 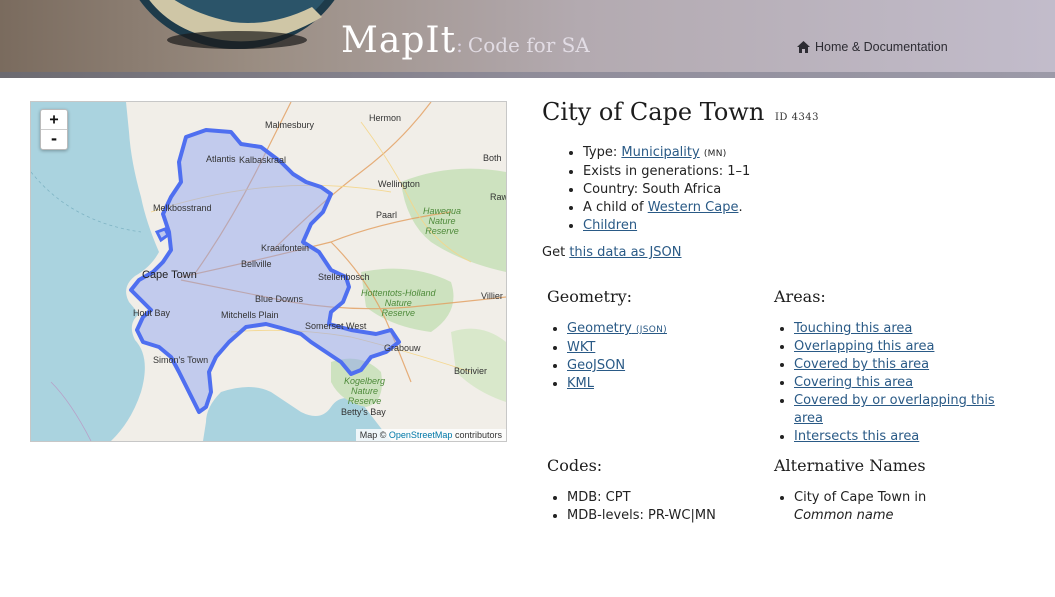 I want to click on zoom-out-button: -, so click(x=54, y=139).